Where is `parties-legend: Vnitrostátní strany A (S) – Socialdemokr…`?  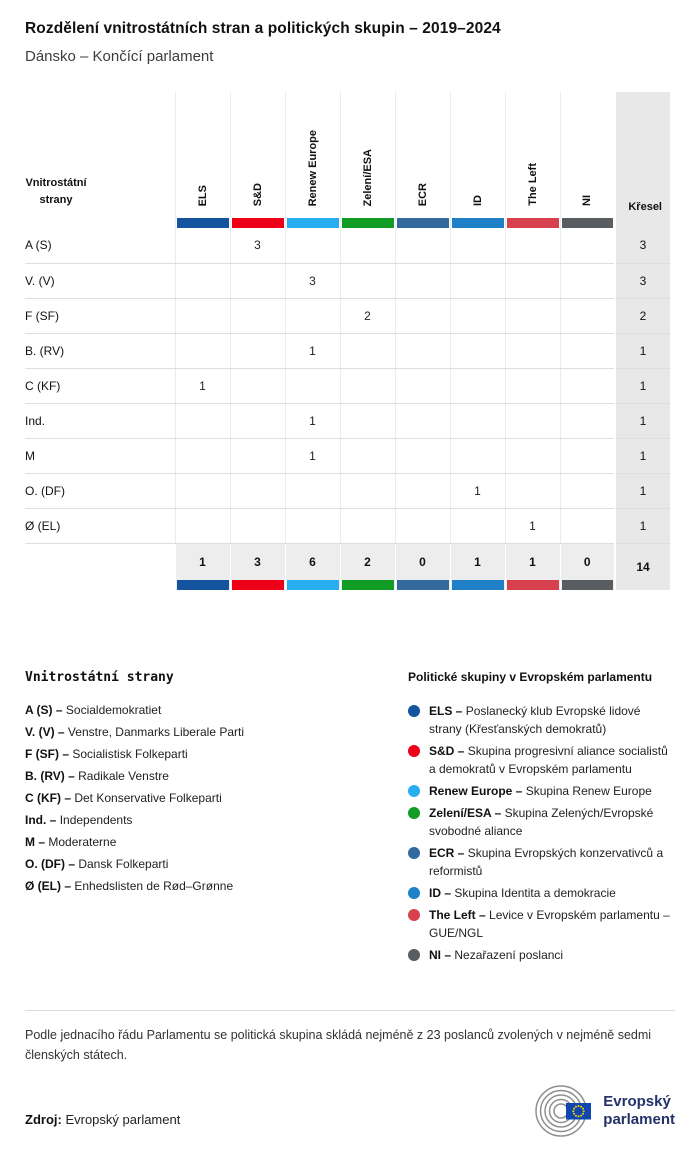 parties-legend: Vnitrostátní strany A (S) – Socialdemokr… is located at coordinates (216, 819).